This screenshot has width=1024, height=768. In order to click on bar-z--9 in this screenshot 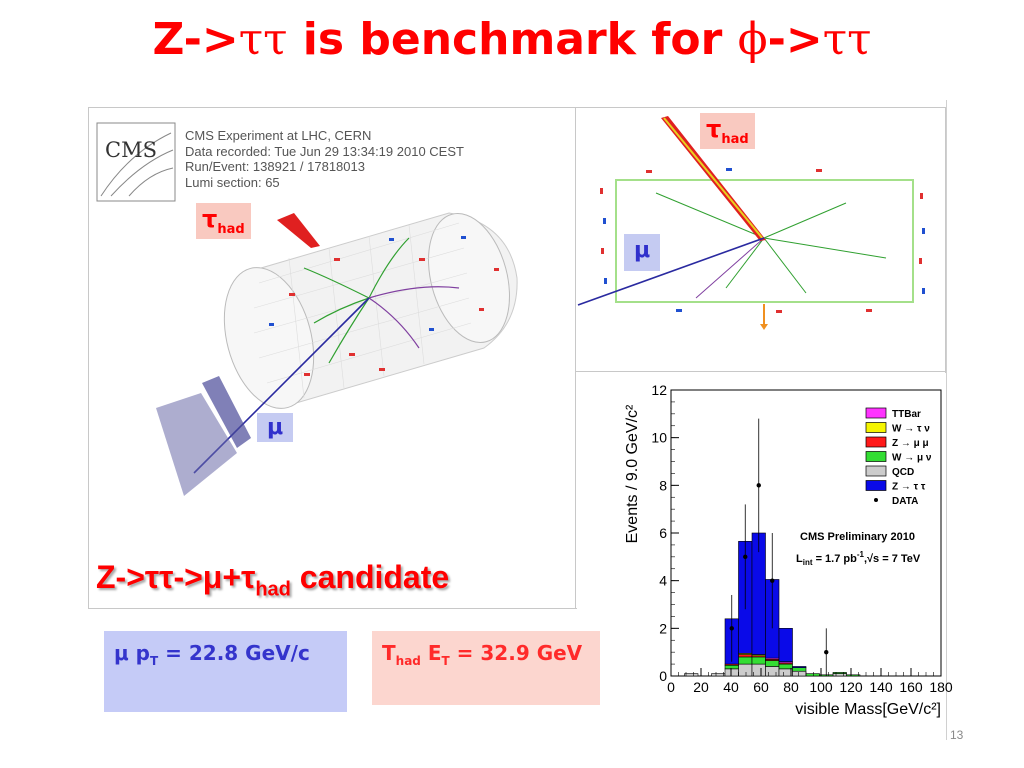, I will do `click(799, 667)`.